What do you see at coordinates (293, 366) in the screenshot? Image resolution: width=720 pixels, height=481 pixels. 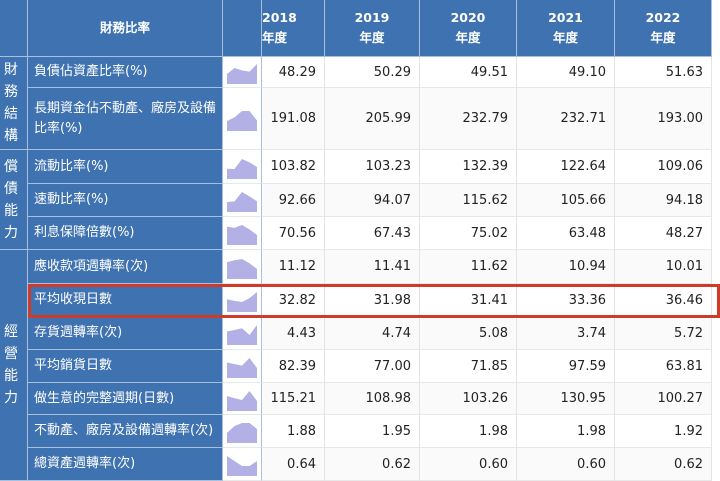 I see `value-cell: 82.39` at bounding box center [293, 366].